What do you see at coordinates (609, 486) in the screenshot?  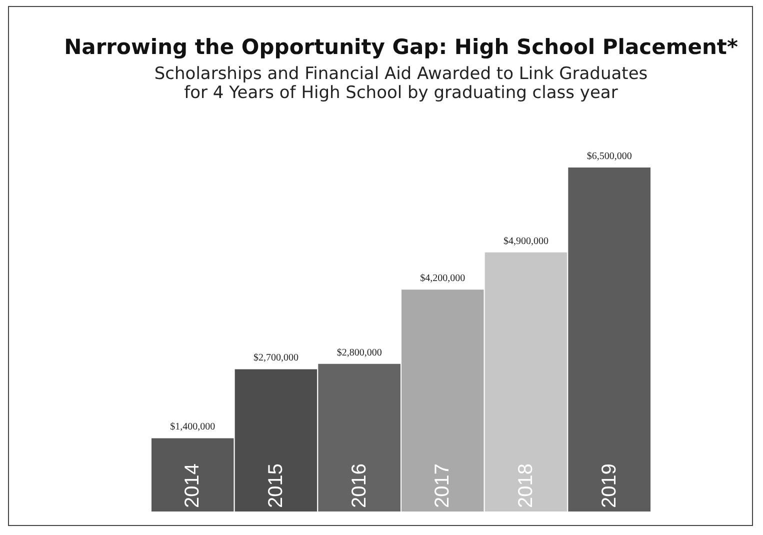 I see `x-tick-label: 2019` at bounding box center [609, 486].